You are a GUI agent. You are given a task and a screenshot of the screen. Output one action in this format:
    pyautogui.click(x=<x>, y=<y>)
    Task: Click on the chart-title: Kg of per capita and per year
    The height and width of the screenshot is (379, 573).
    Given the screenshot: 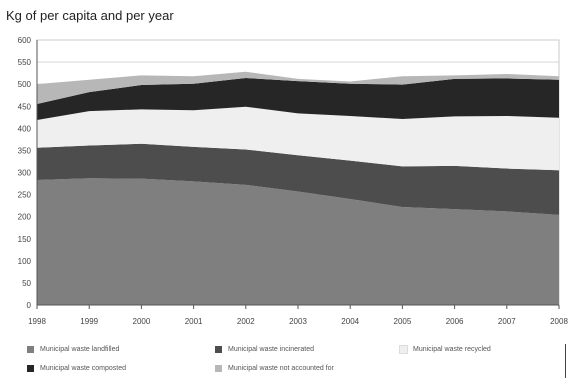 What is the action you would take?
    pyautogui.click(x=90, y=15)
    